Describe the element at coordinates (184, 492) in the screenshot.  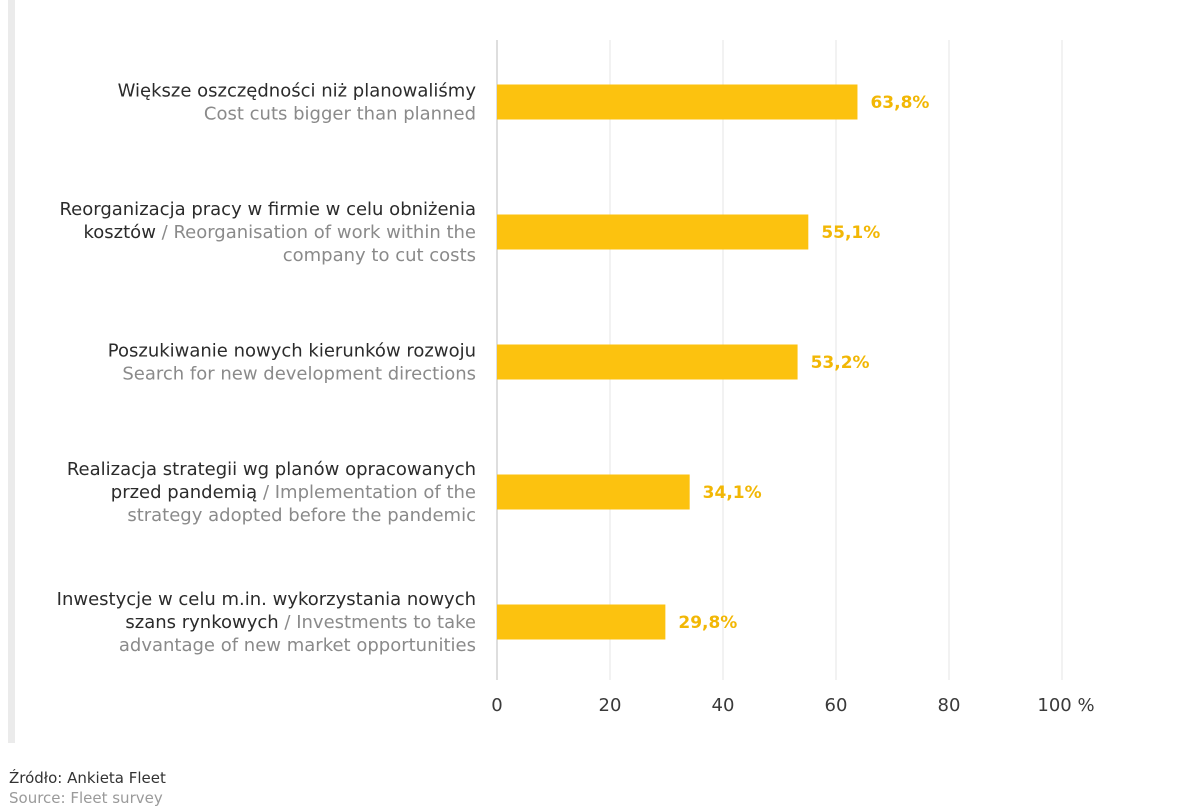
I see `category-label-pl: przed pandemią` at that location.